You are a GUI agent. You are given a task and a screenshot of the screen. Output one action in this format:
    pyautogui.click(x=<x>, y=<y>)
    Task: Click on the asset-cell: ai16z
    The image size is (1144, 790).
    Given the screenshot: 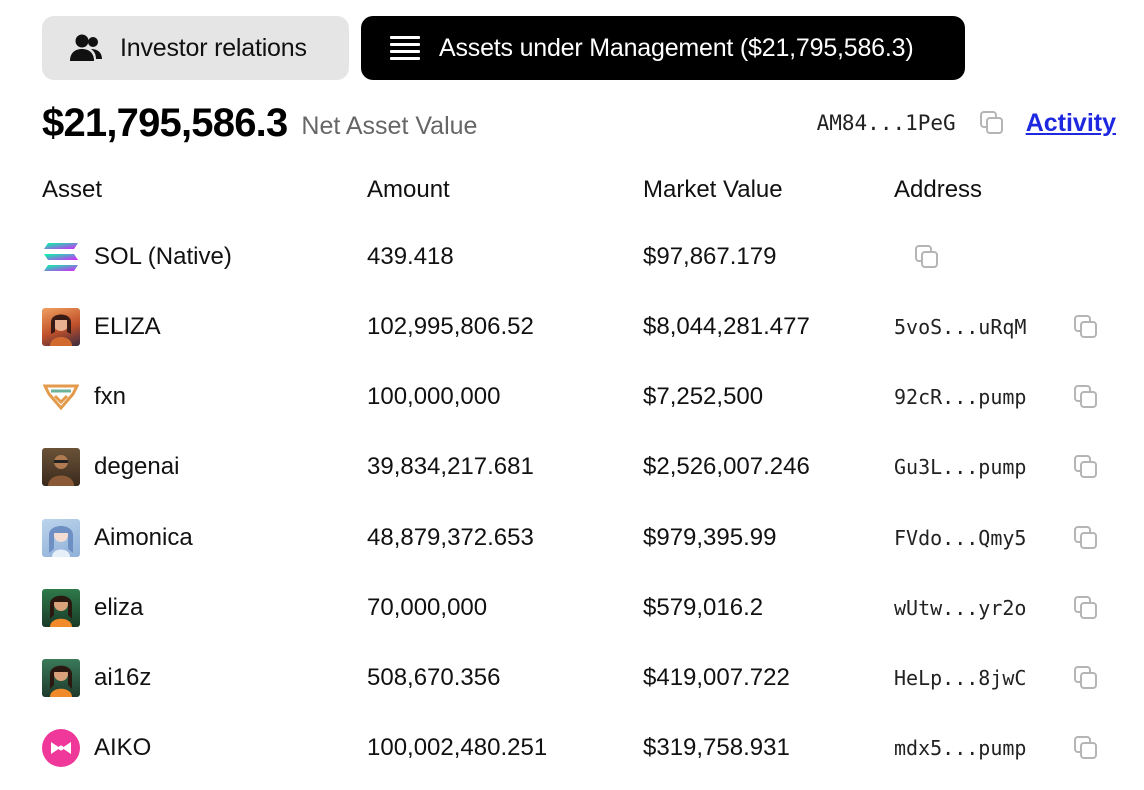 What is the action you would take?
    pyautogui.click(x=96, y=678)
    